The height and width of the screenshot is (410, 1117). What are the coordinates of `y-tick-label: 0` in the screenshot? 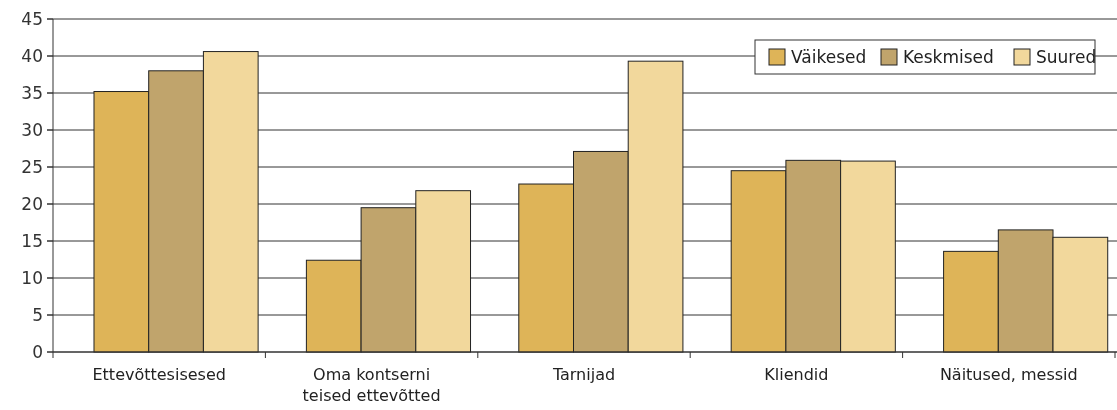 It's located at (37, 351).